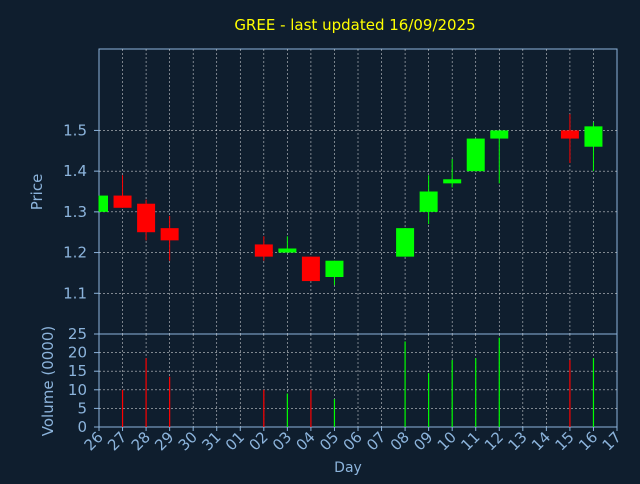  What do you see at coordinates (75, 253) in the screenshot?
I see `price-tick-label: 1.2` at bounding box center [75, 253].